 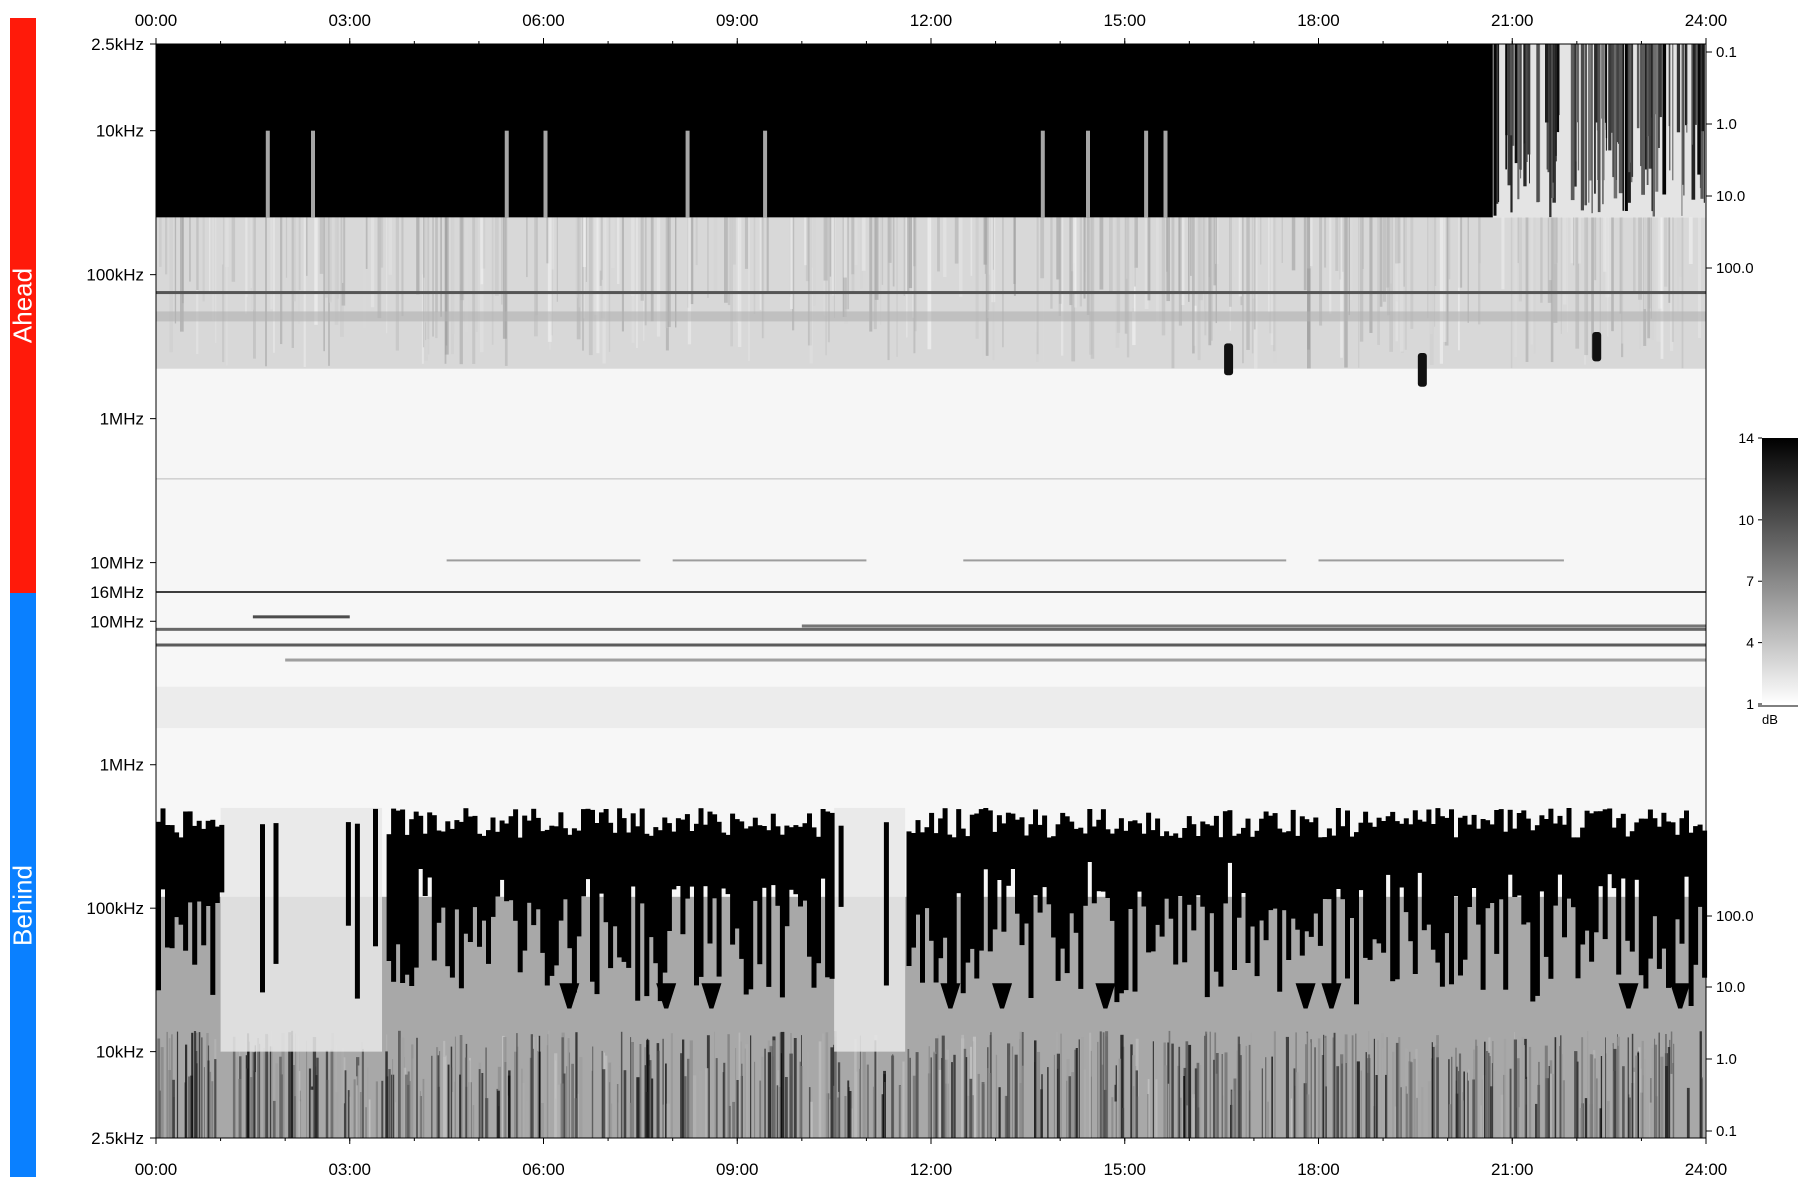 I want to click on top-time-tick-label: 21:00, so click(x=1512, y=20).